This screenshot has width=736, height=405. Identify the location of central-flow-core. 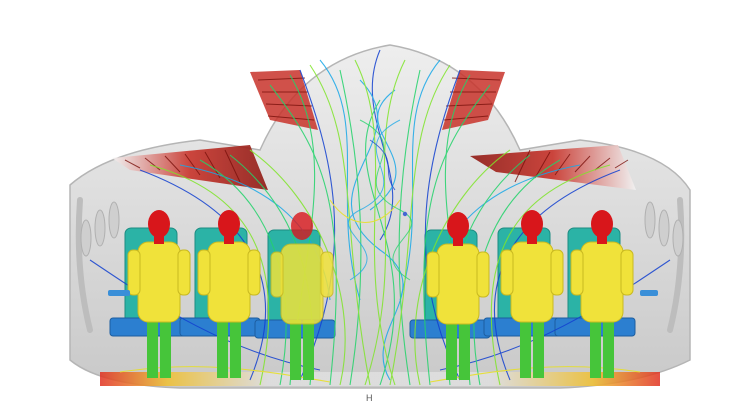
(380, 200).